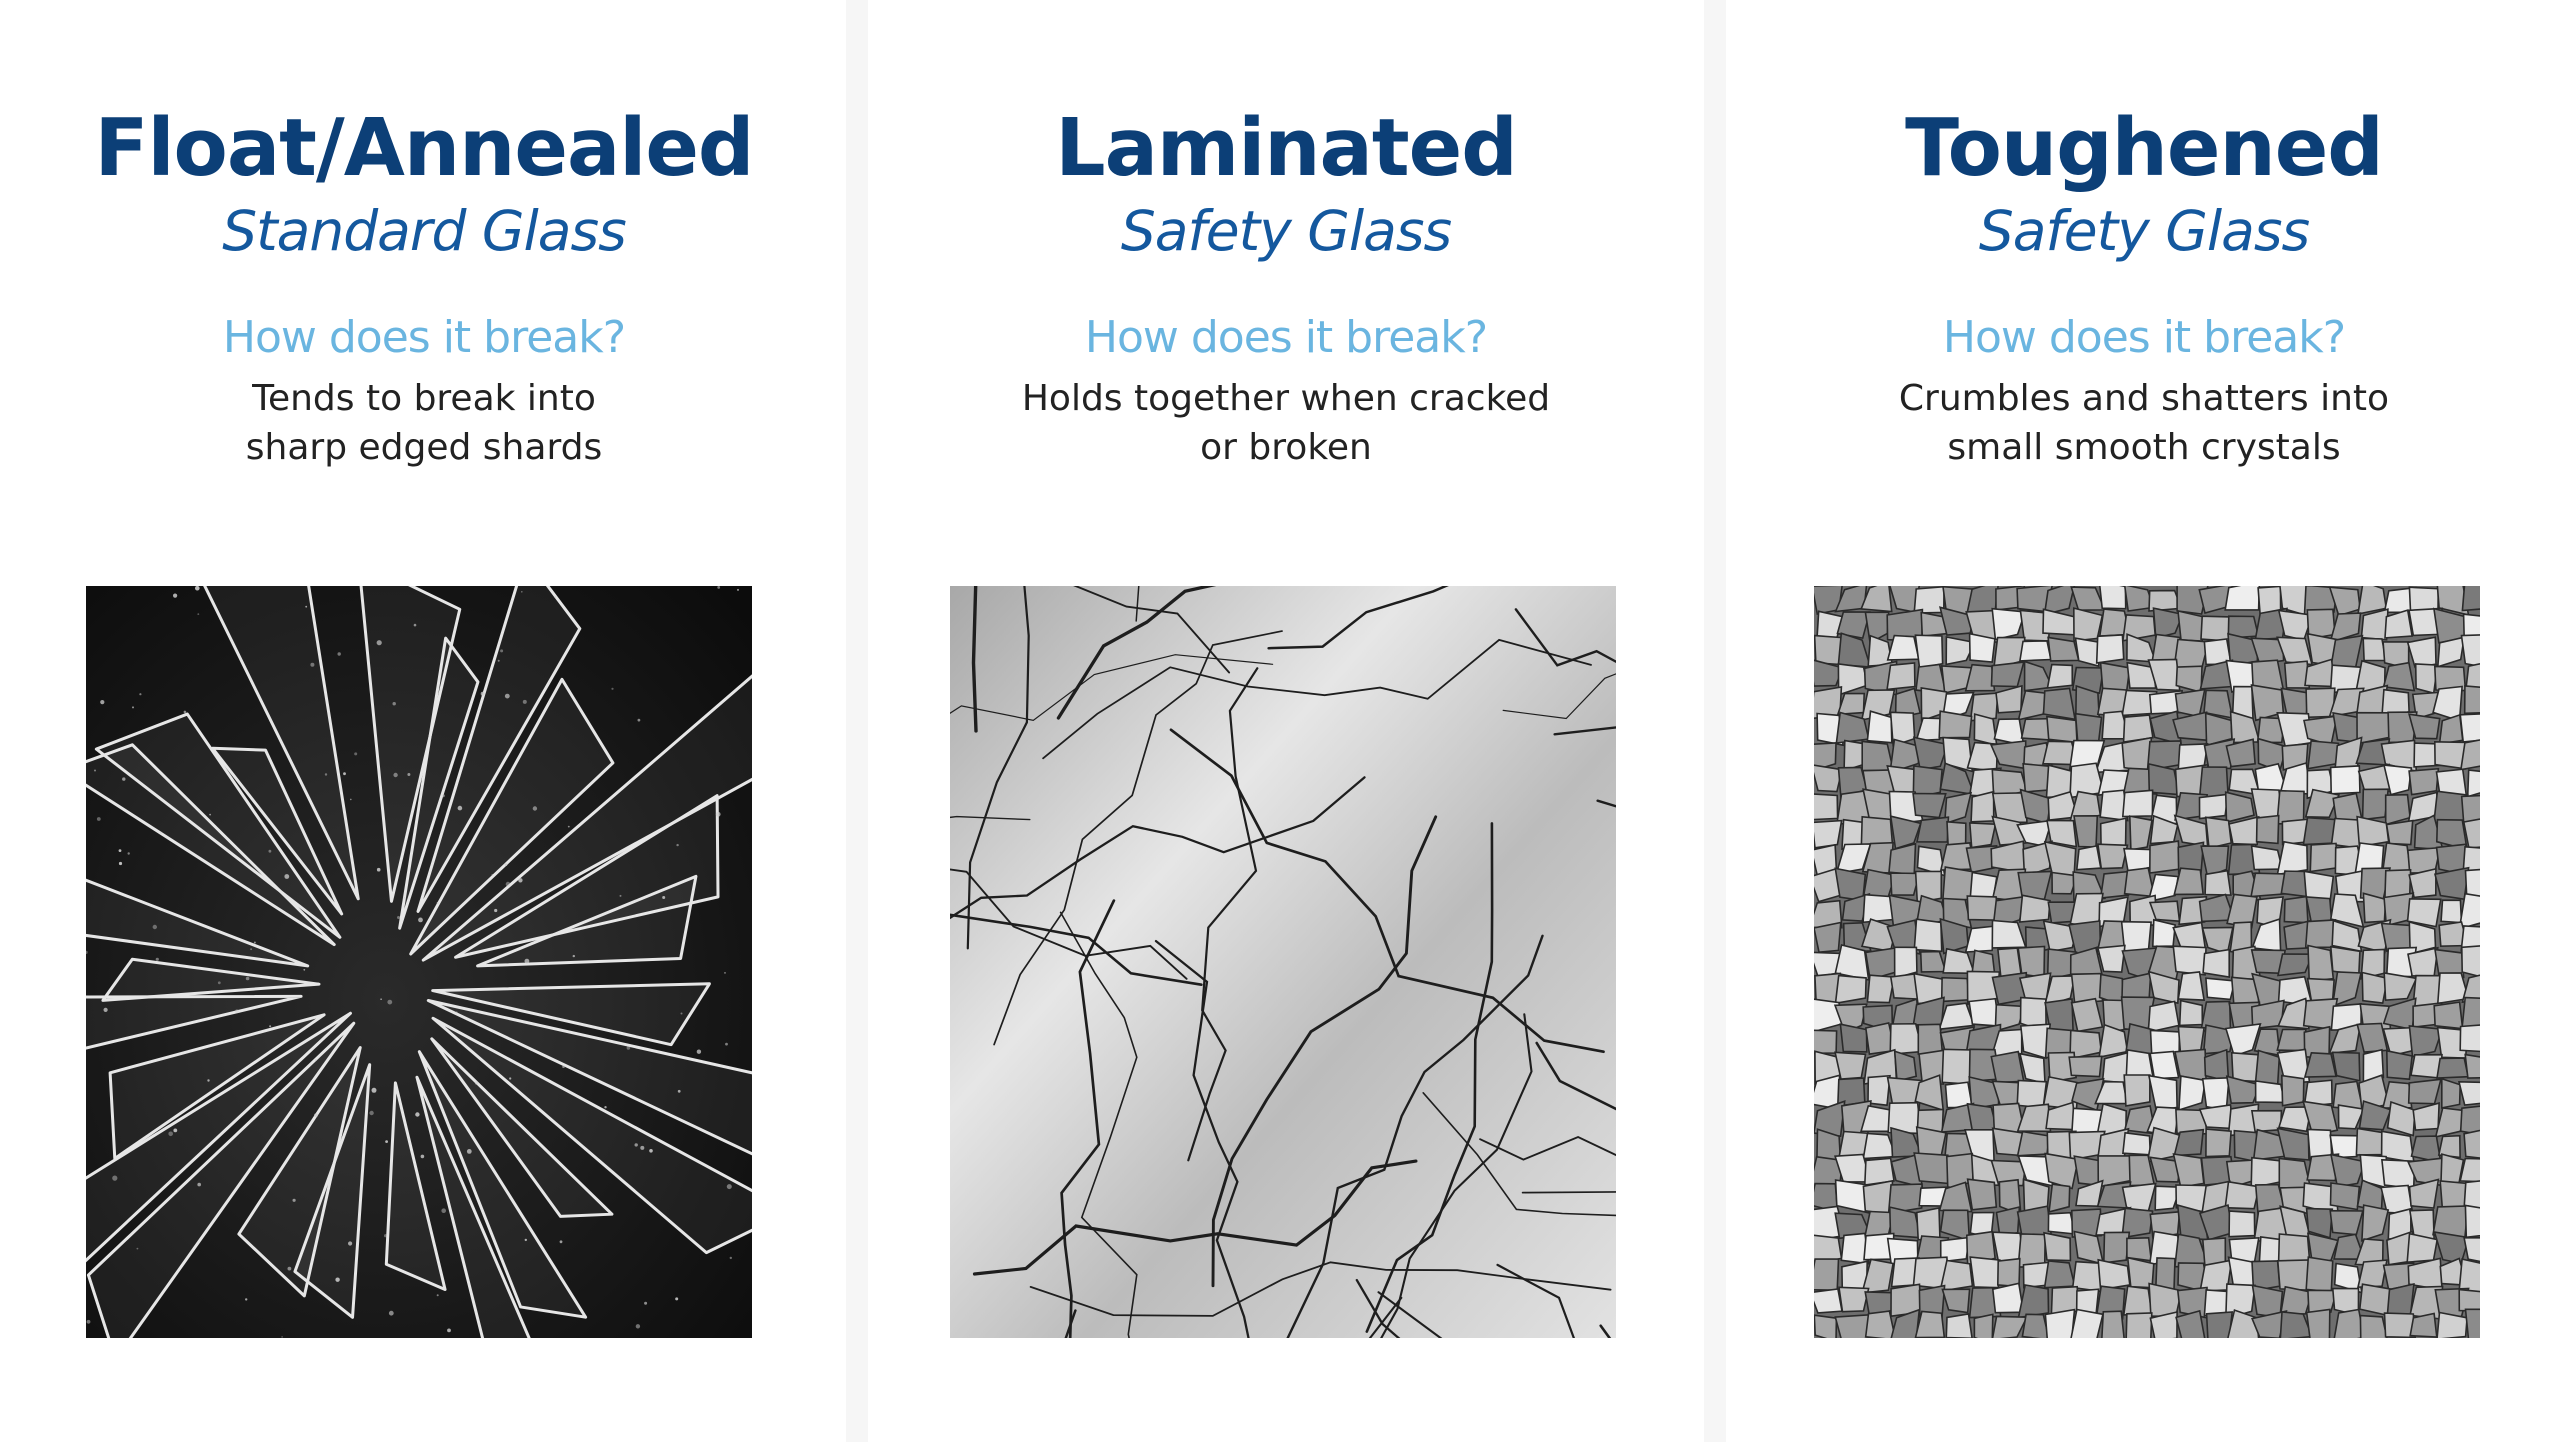 Image resolution: width=2560 pixels, height=1442 pixels. What do you see at coordinates (1286, 148) in the screenshot?
I see `column-title: Laminated` at bounding box center [1286, 148].